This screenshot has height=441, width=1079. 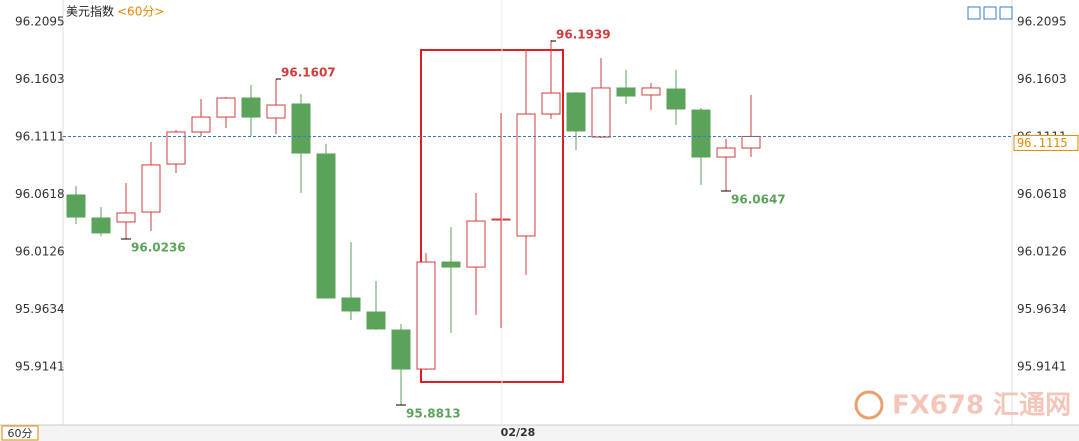 I want to click on current-price-box, so click(x=1046, y=142).